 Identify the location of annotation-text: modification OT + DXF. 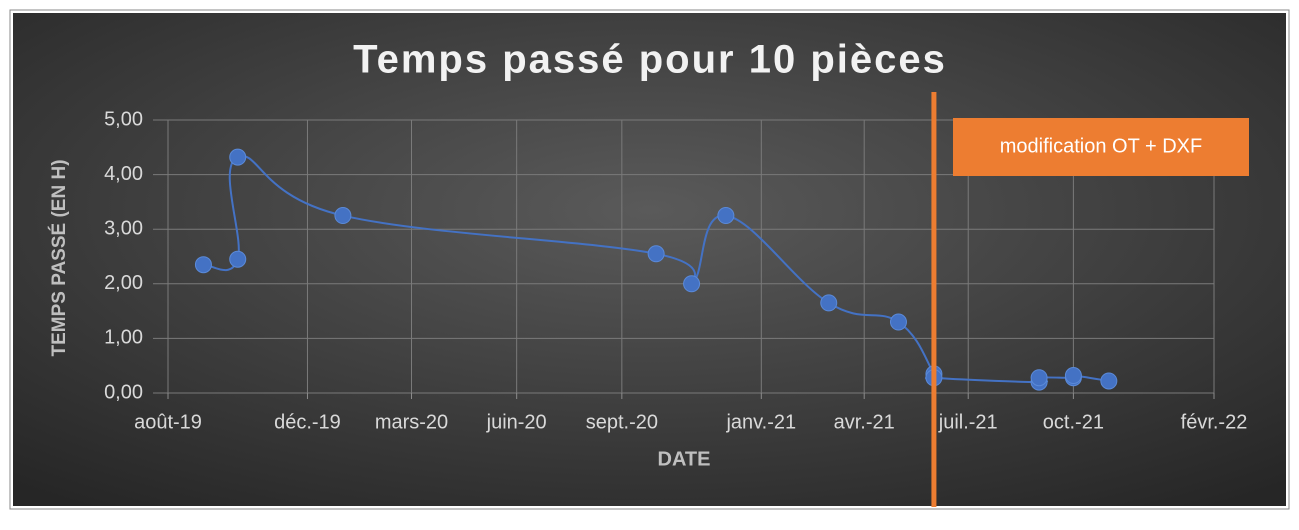
(1101, 146).